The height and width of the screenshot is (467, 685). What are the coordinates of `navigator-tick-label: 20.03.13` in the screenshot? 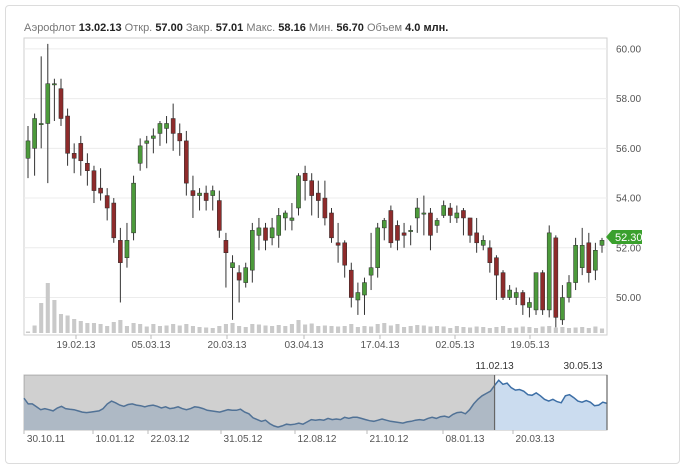 It's located at (535, 439).